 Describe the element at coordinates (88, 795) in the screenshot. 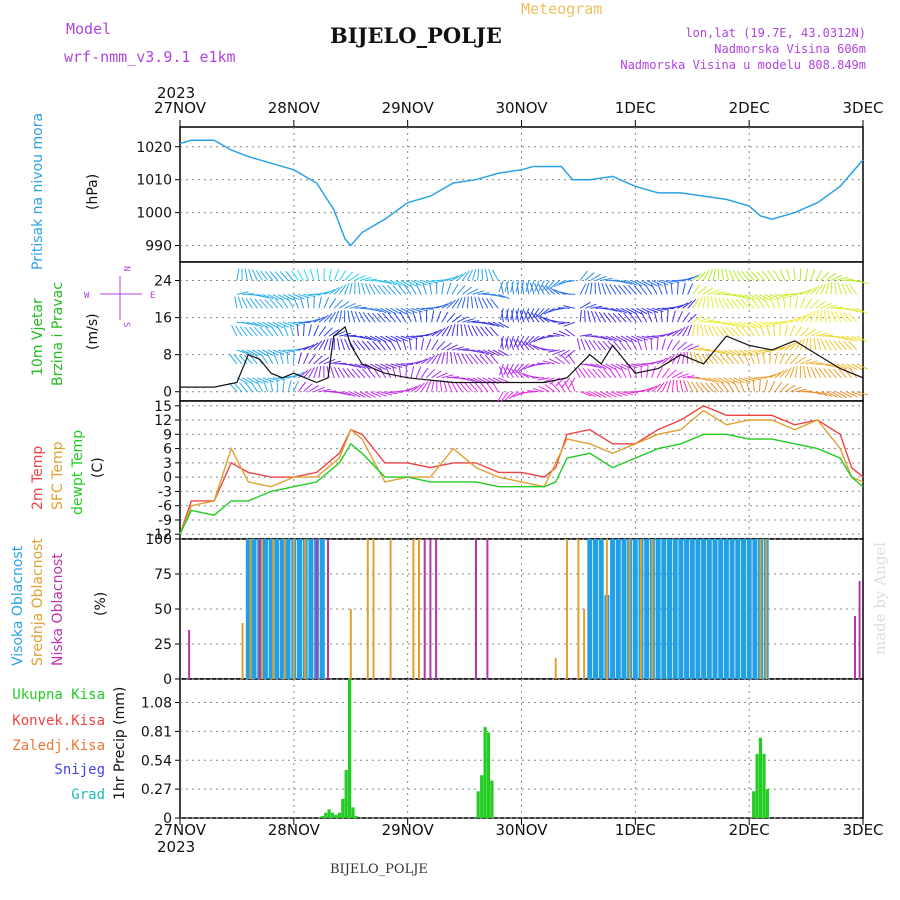

I see `legend-hail: Grad` at that location.